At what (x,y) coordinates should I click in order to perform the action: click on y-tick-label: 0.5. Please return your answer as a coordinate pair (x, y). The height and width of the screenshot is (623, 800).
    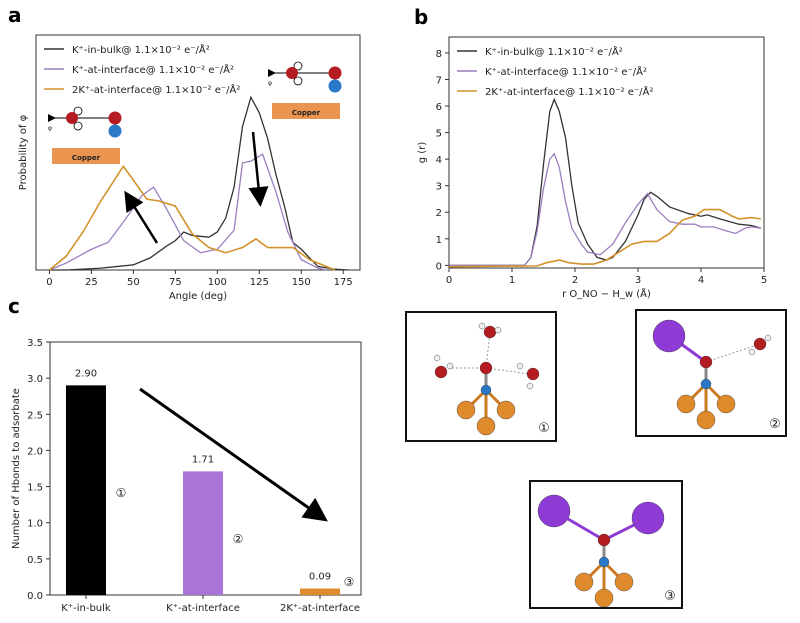
    Looking at the image, I should click on (35, 560).